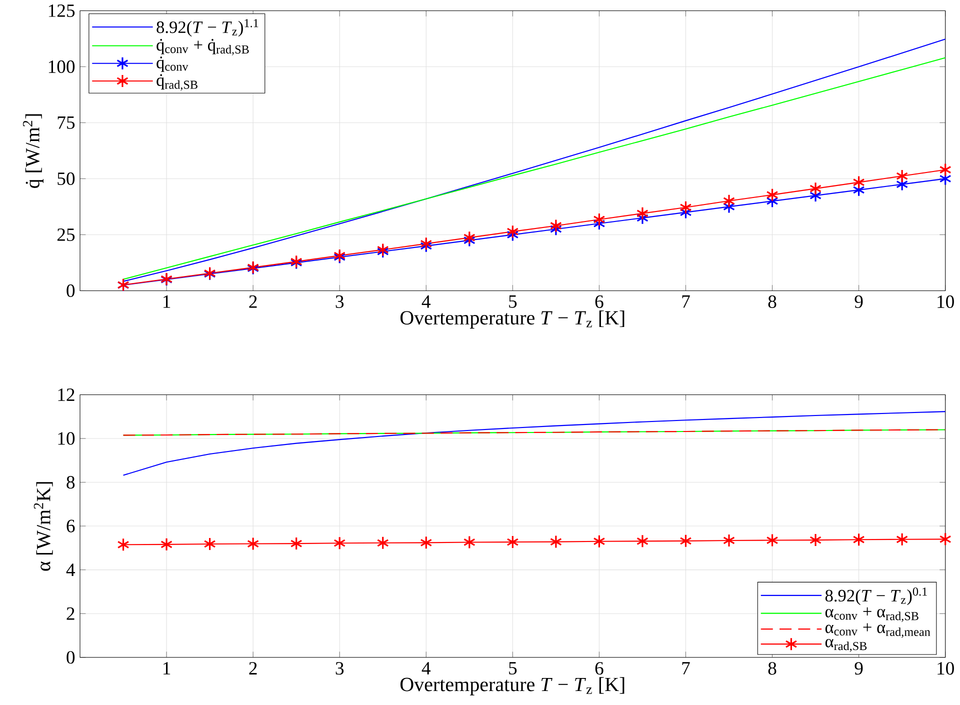 This screenshot has height=705, width=960. I want to click on legend-label: q̇$_{rad,SB}$, so click(177, 82).